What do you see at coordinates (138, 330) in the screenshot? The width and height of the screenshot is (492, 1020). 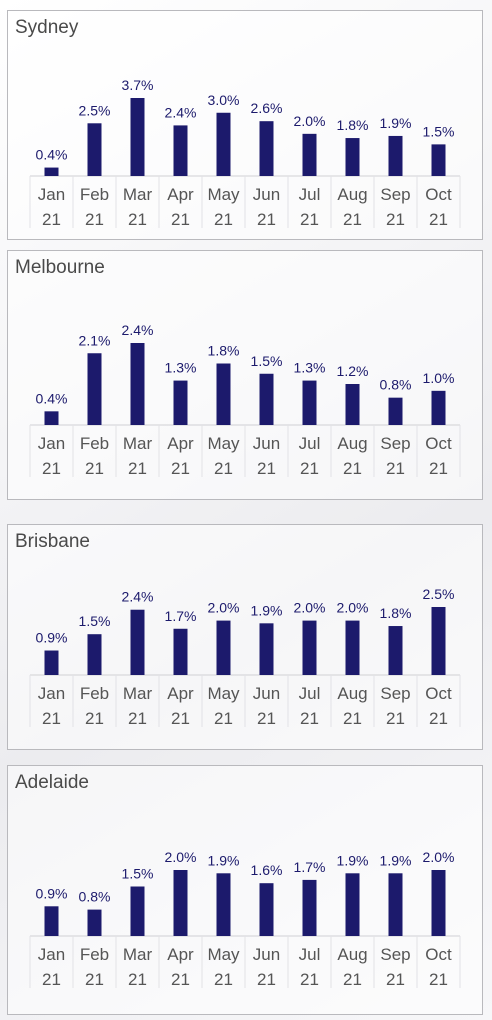 I see `data-label: 2.4%` at bounding box center [138, 330].